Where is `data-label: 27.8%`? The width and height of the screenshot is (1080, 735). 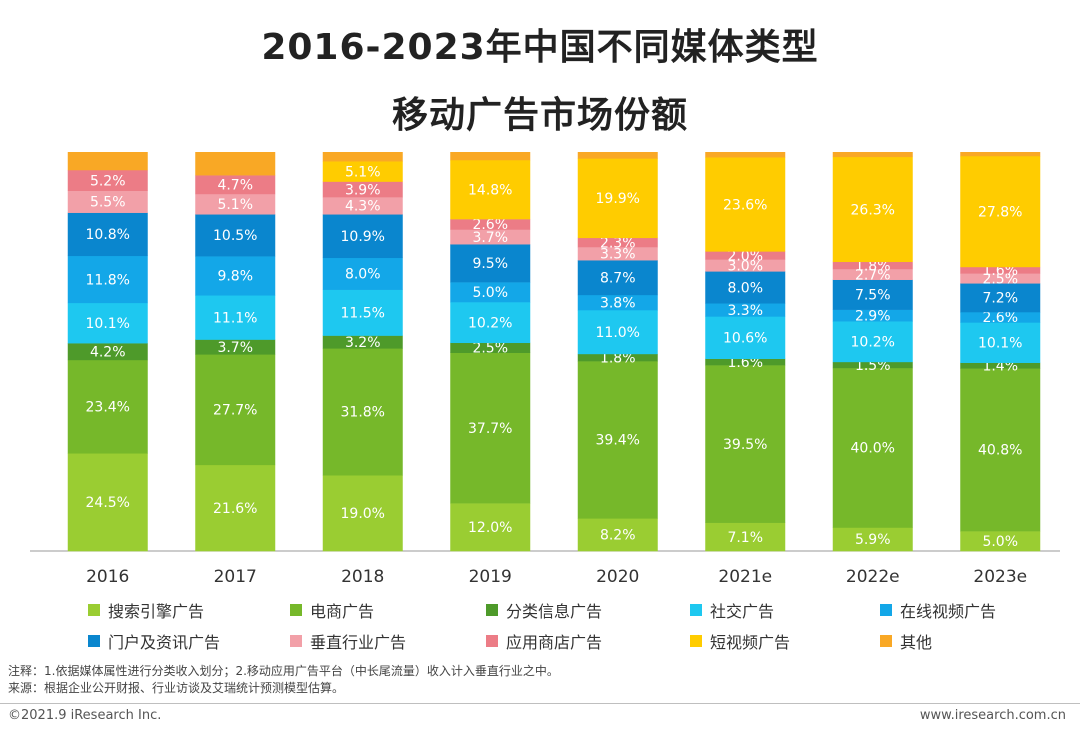 data-label: 27.8% is located at coordinates (1000, 212).